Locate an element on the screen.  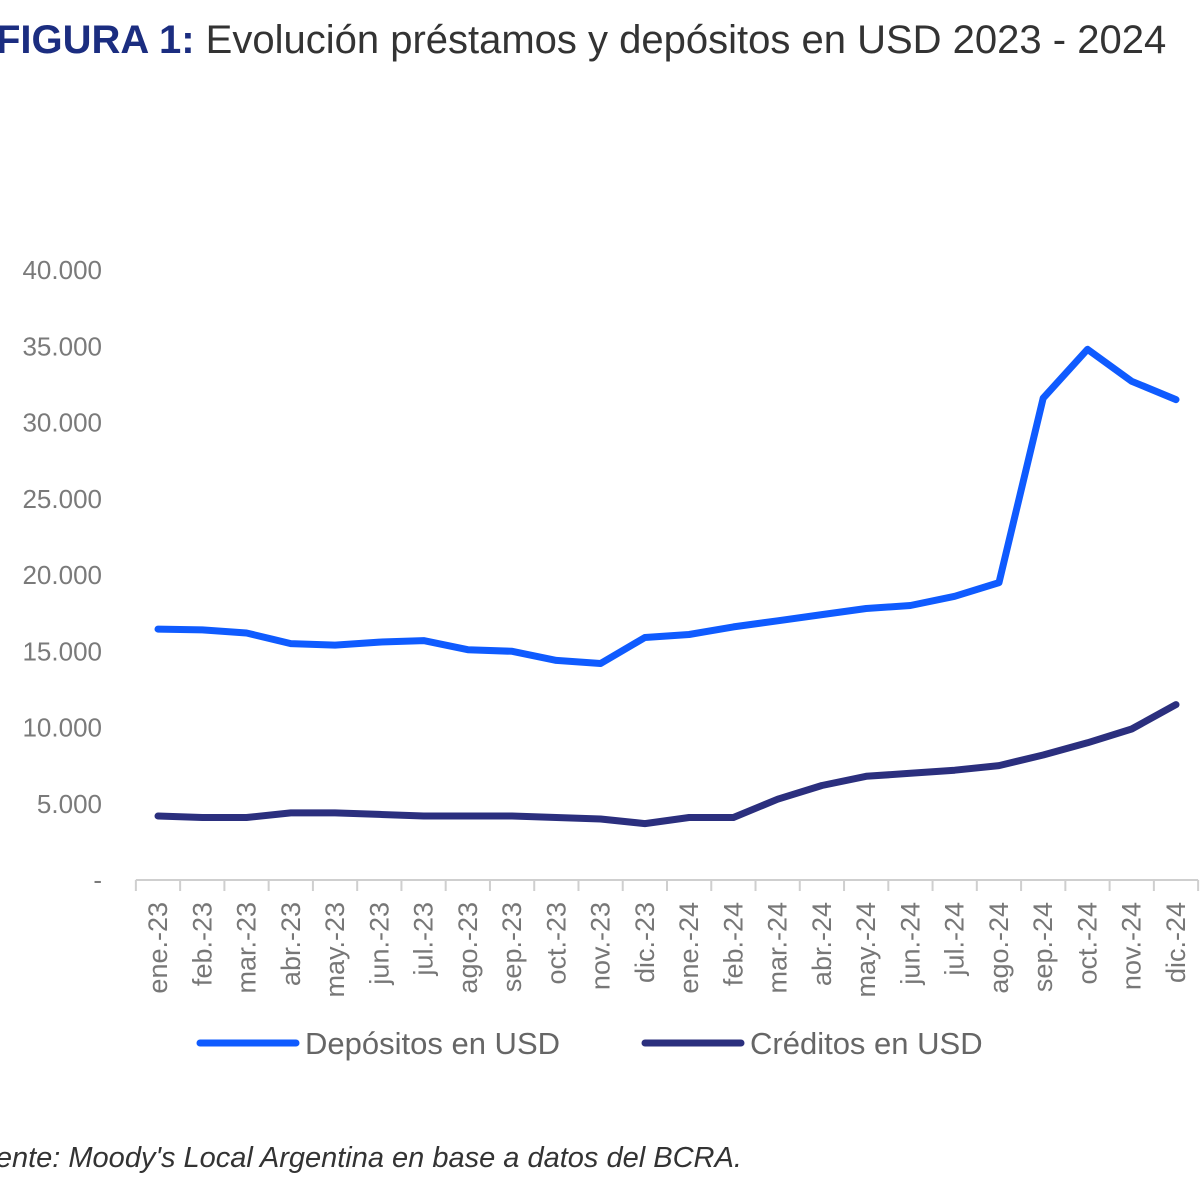
x-tick-label: may.-23 is located at coordinates (335, 950).